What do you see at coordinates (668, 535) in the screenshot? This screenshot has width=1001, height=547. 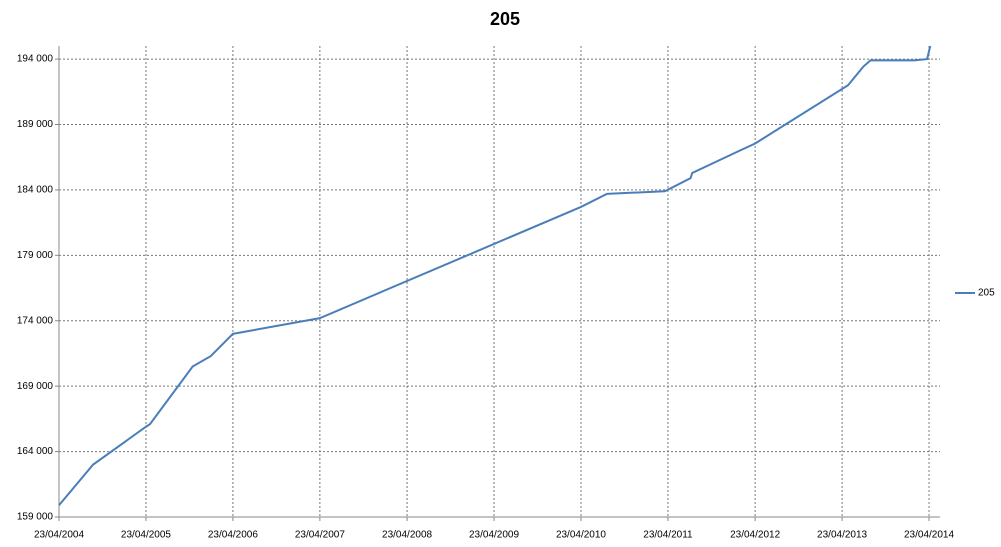 I see `x-tick-label: 23/04/2011` at bounding box center [668, 535].